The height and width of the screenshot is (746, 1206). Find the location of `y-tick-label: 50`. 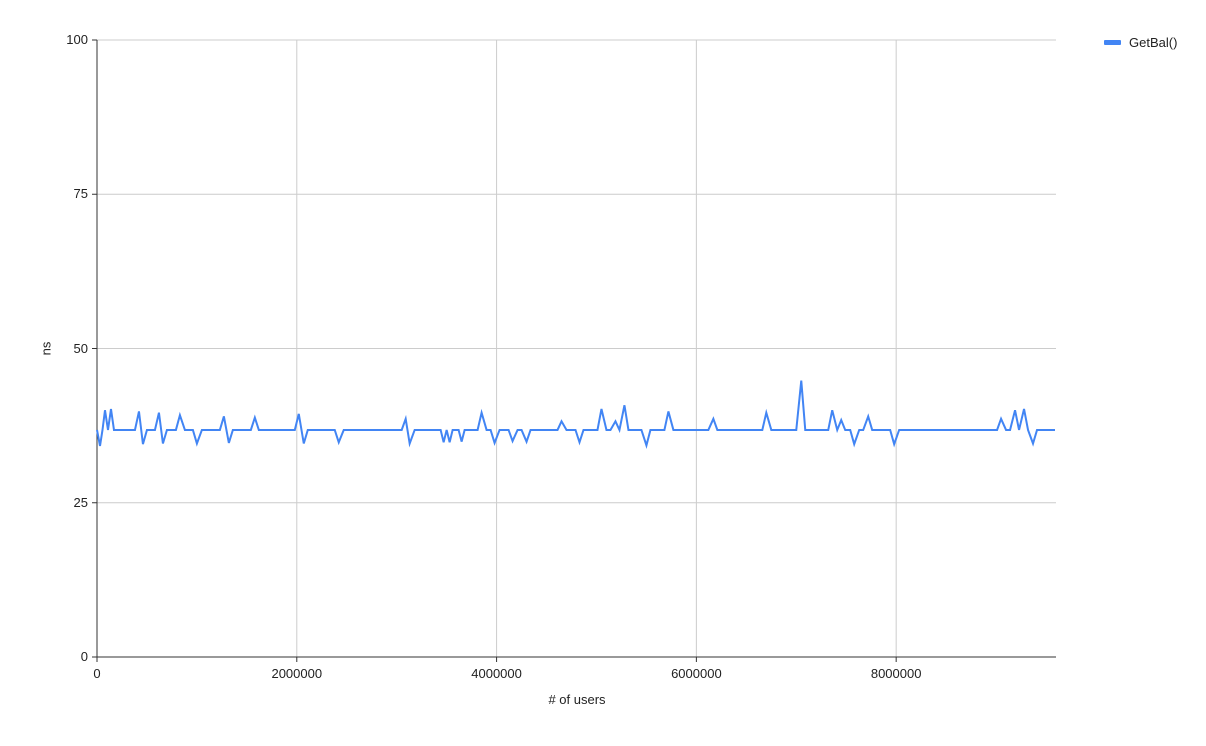

y-tick-label: 50 is located at coordinates (80, 348).